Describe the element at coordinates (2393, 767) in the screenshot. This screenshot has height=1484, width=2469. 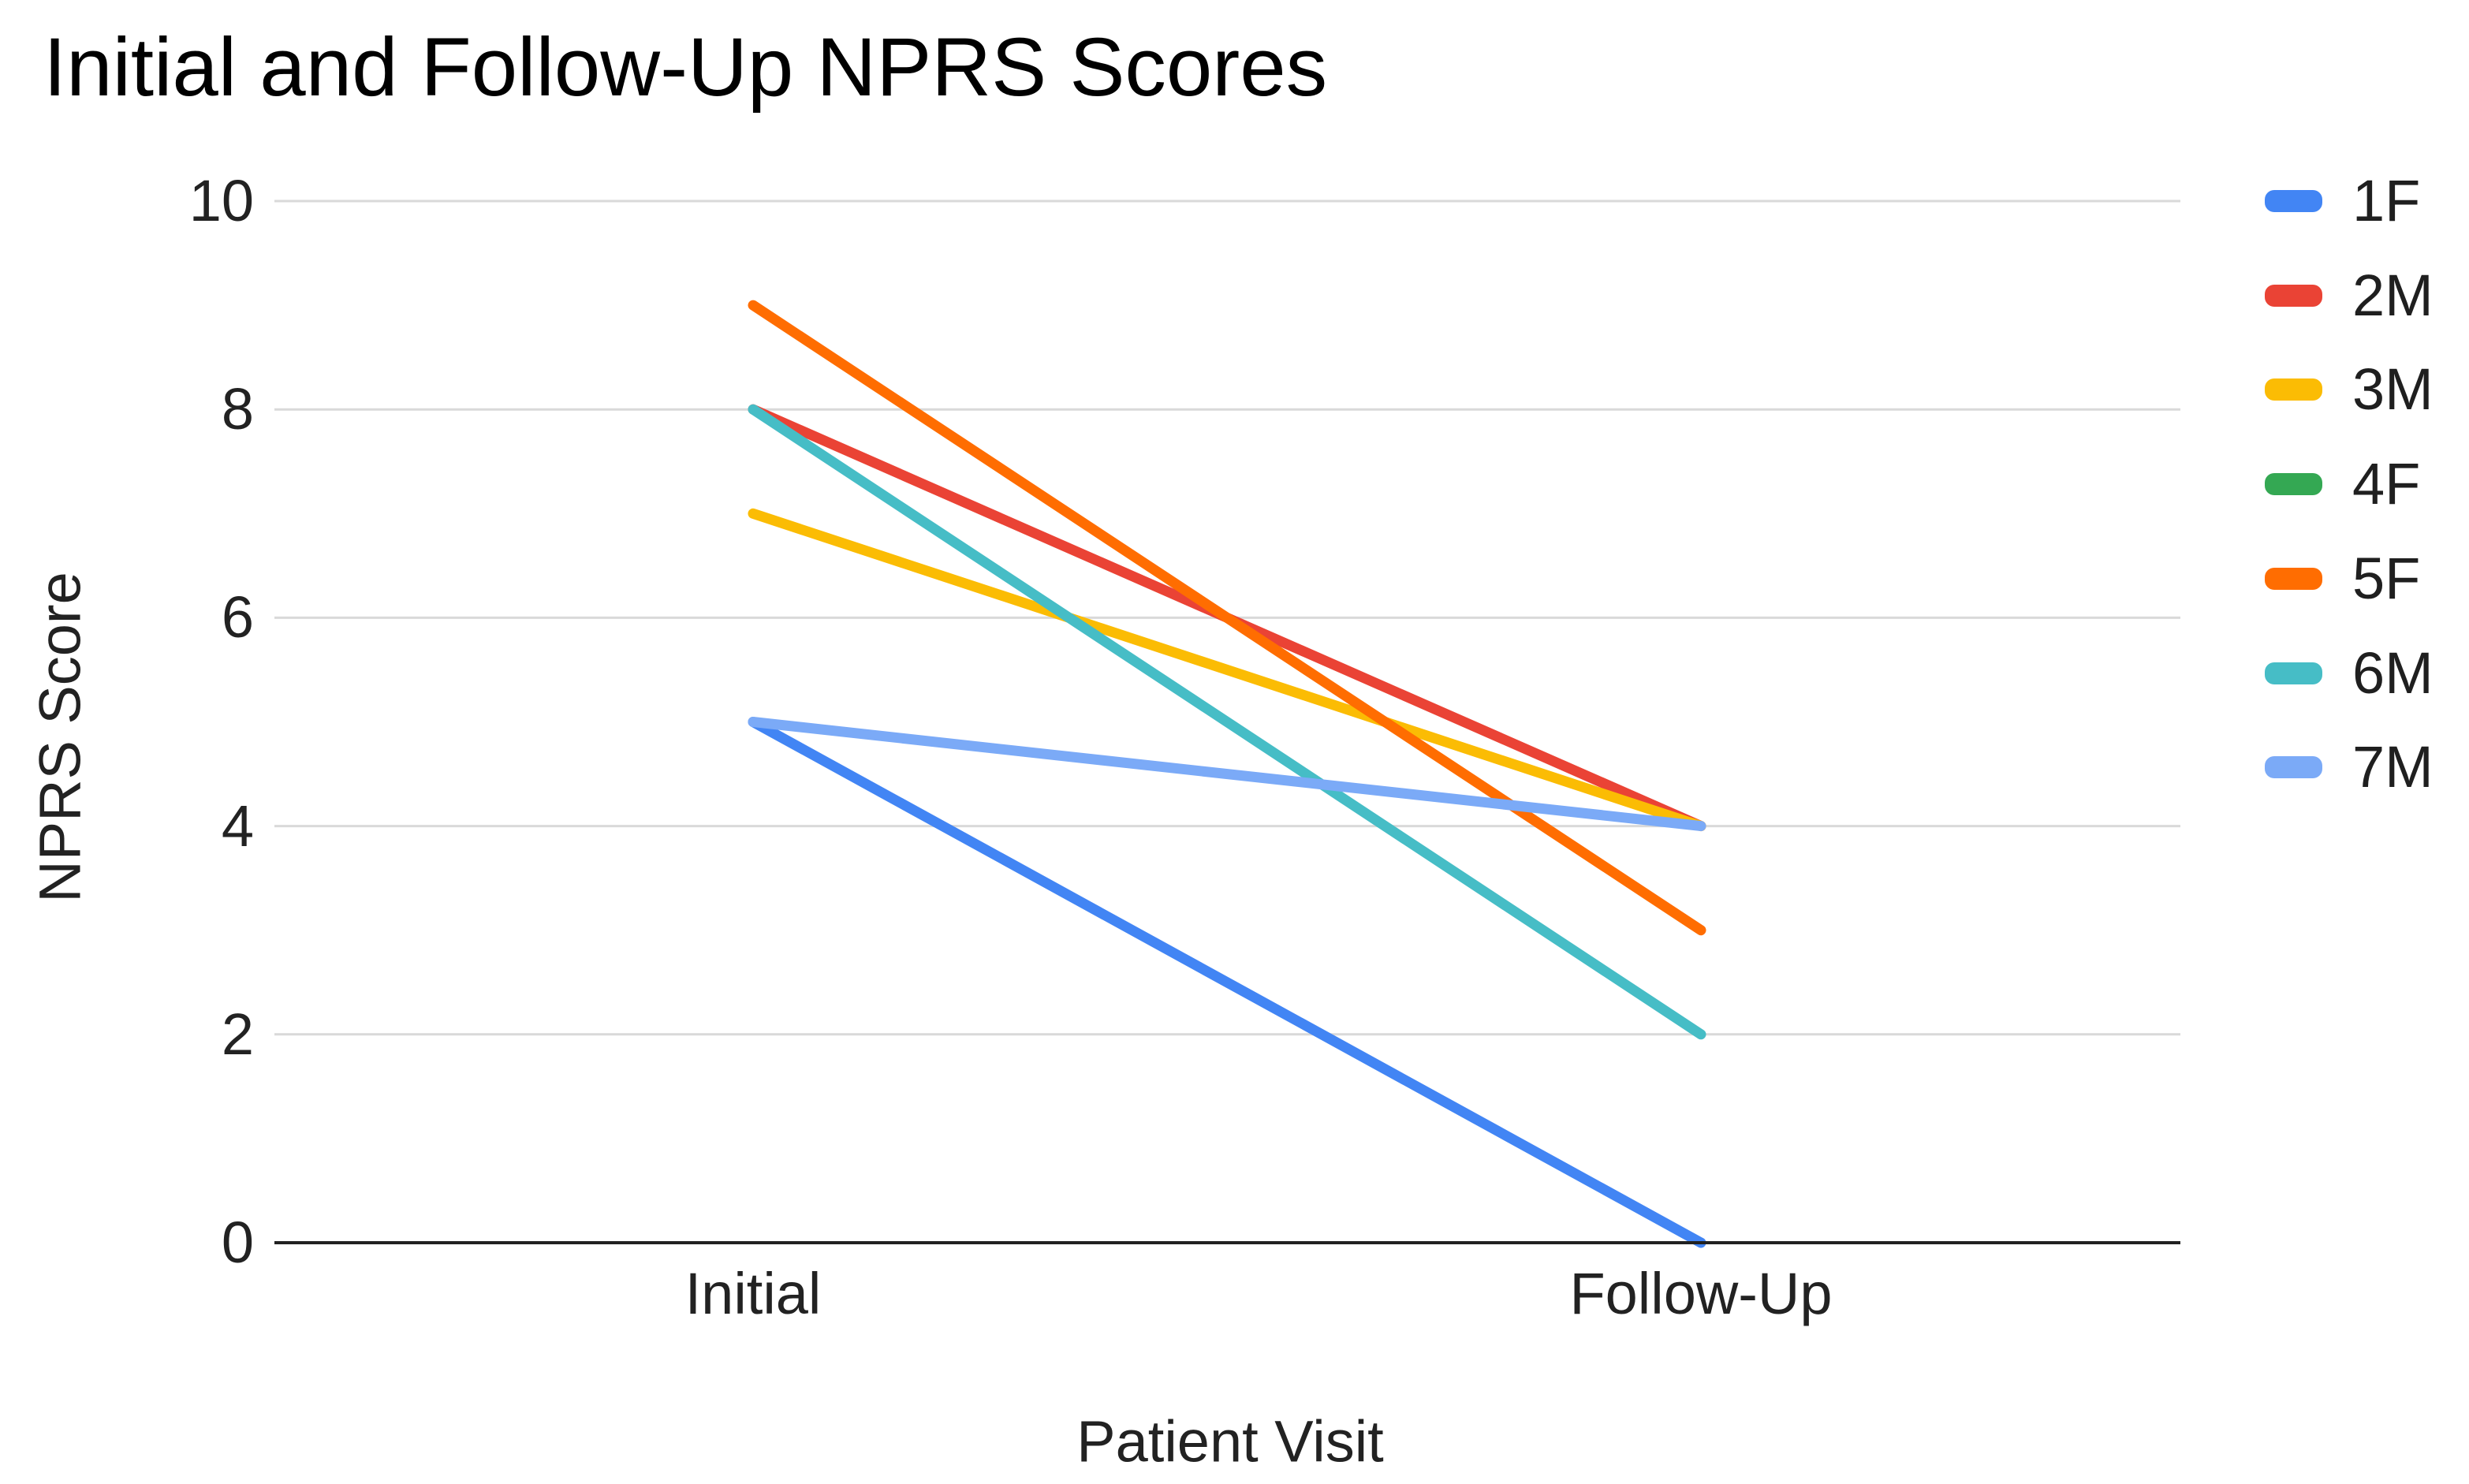
I see `legend-label-7M: 7M` at that location.